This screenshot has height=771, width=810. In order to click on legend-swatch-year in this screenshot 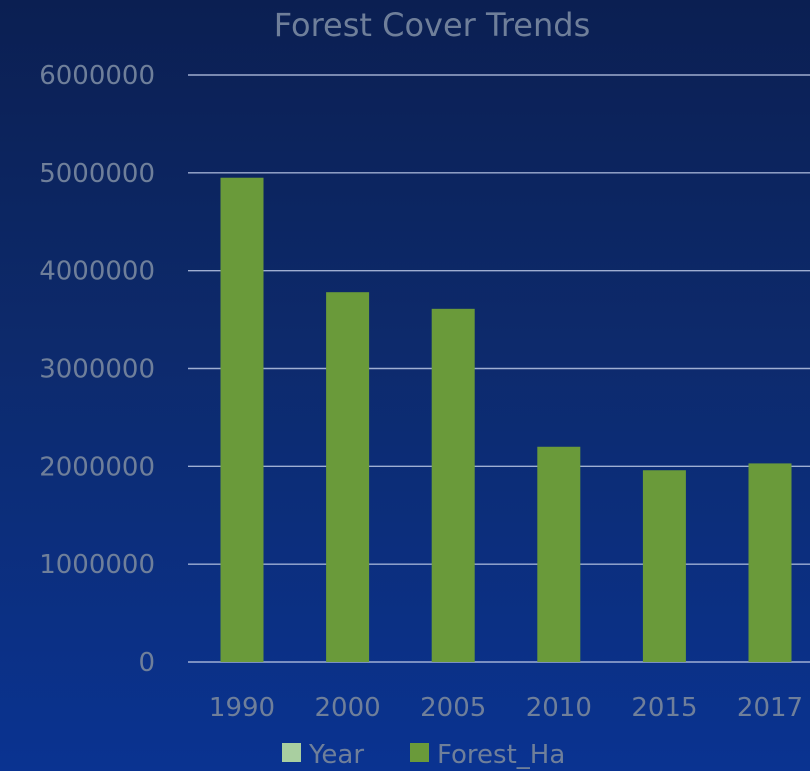, I will do `click(291, 752)`.